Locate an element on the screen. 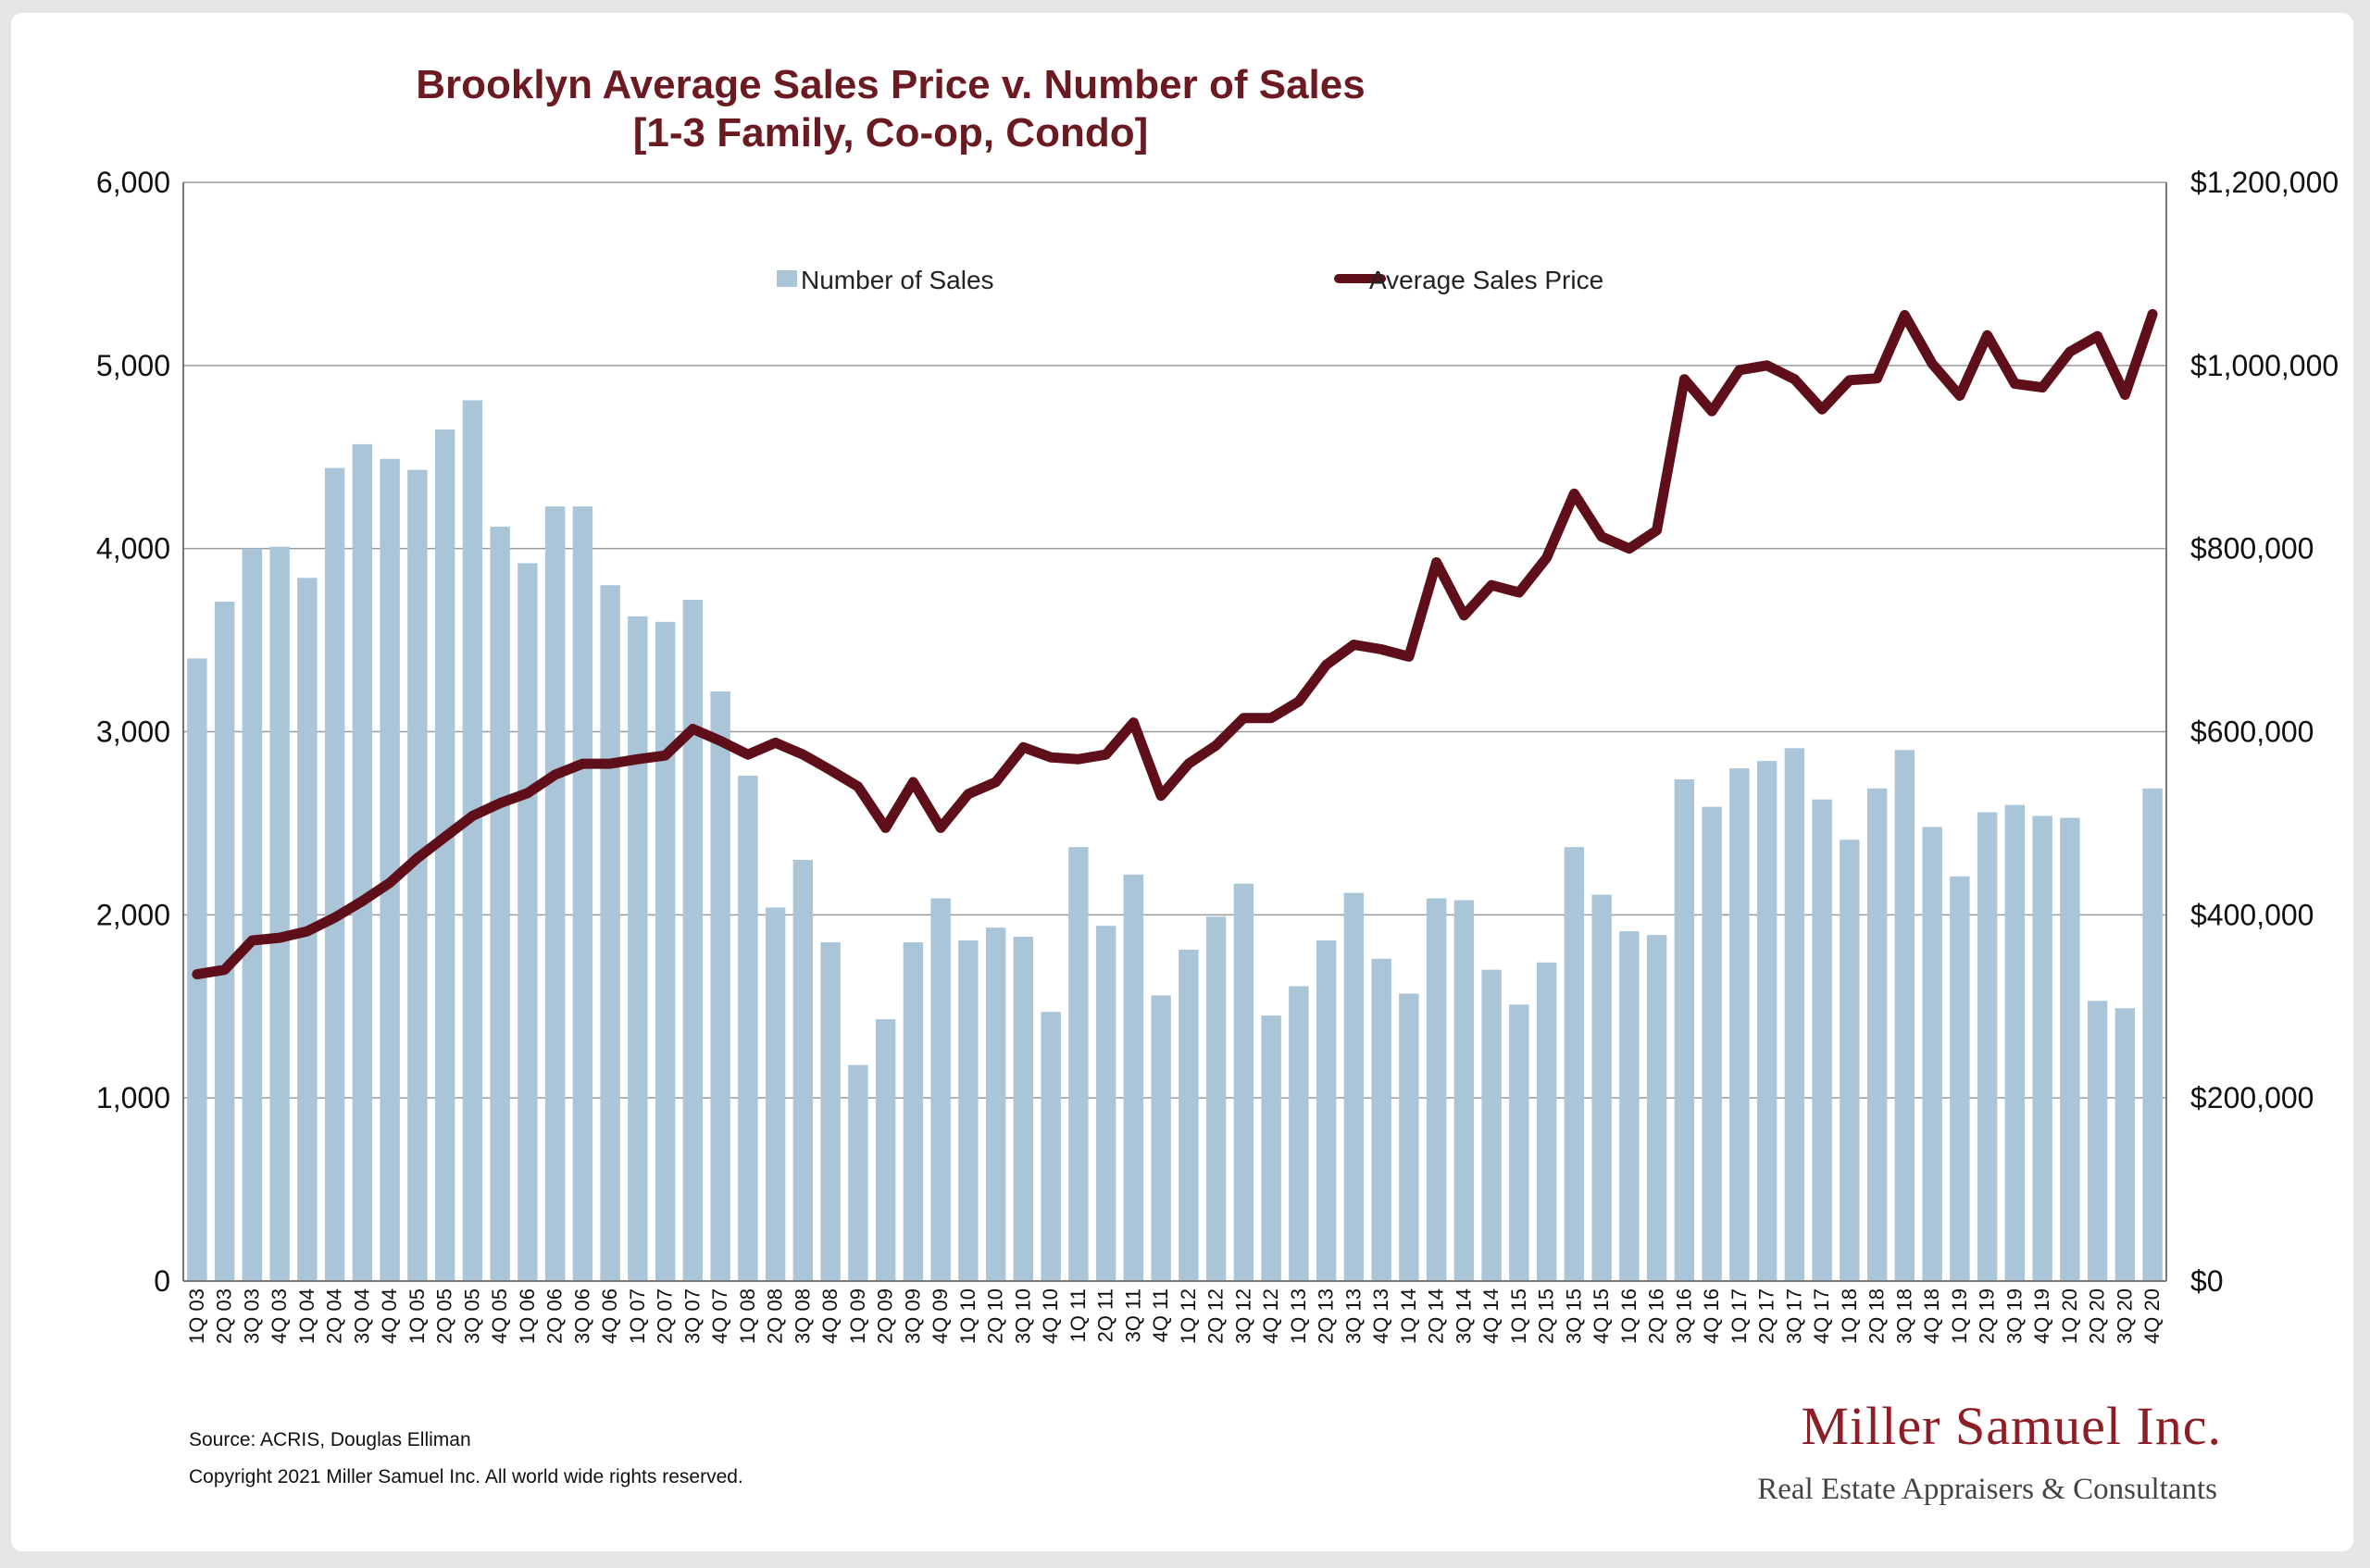  y-right-tick-label: $400,000 is located at coordinates (2252, 914).